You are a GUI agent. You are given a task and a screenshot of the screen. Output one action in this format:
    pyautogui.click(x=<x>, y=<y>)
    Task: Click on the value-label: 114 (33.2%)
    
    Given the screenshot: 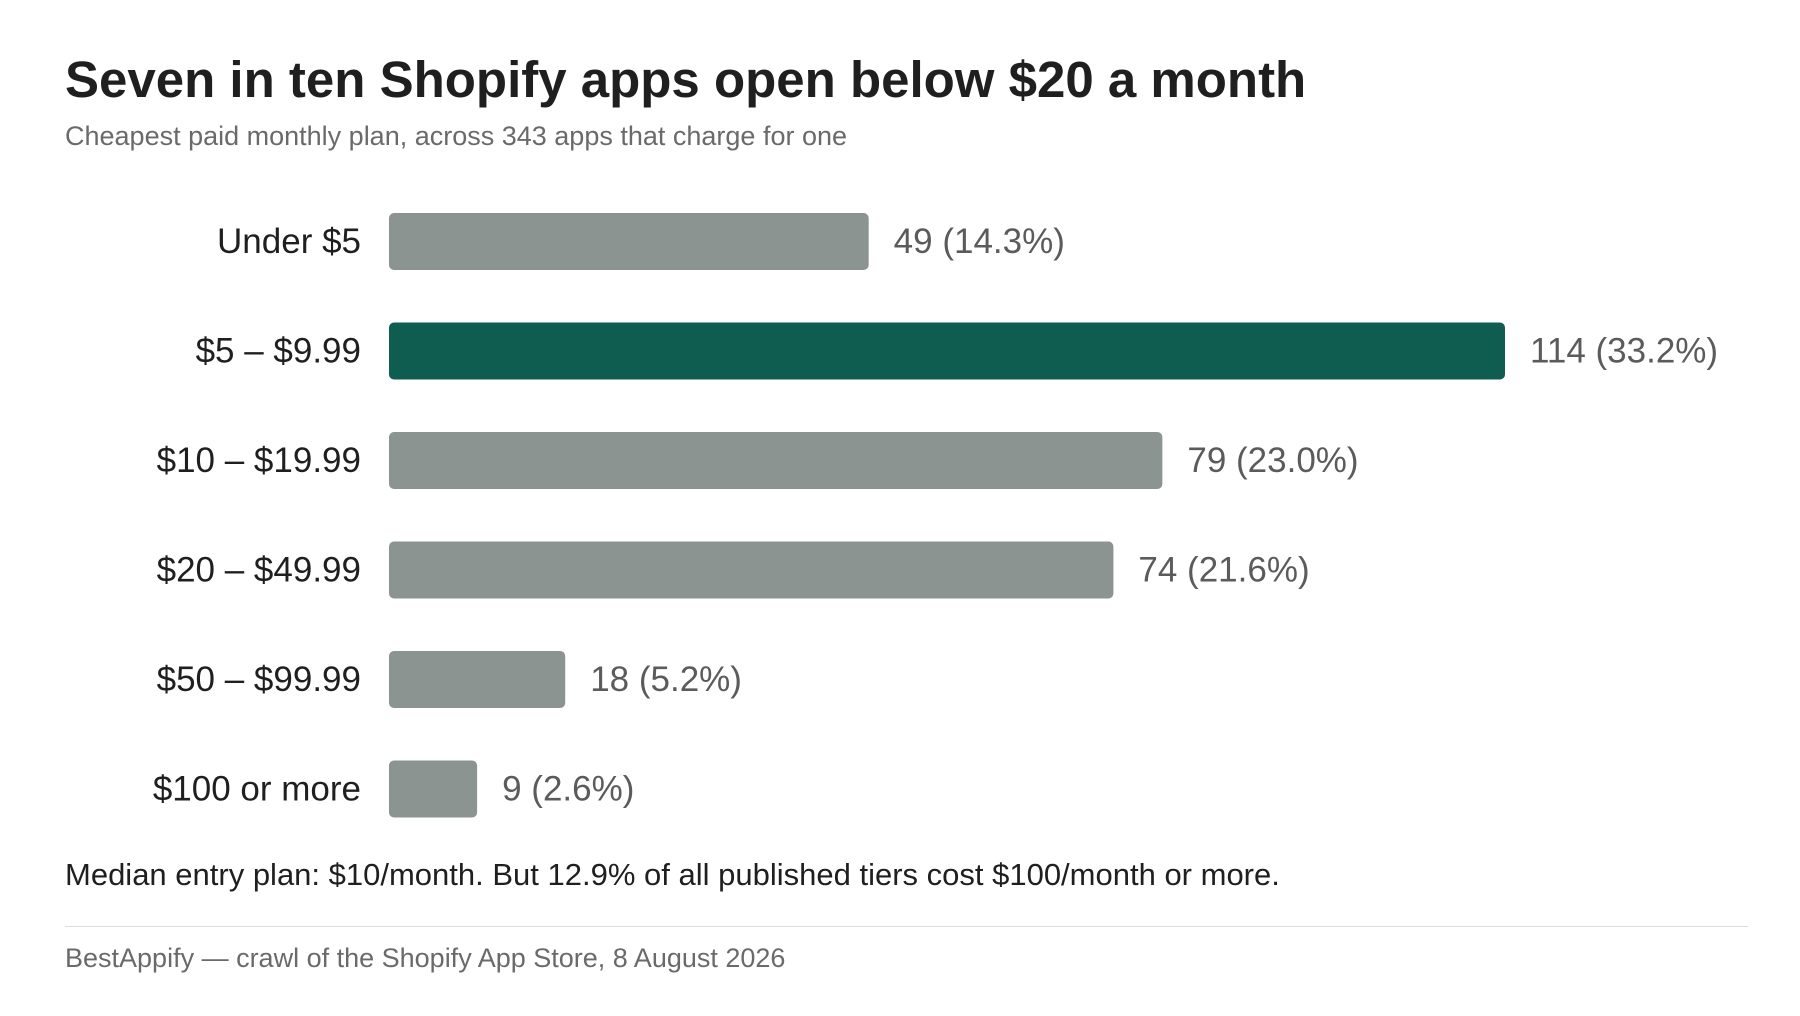 What is the action you would take?
    pyautogui.click(x=1624, y=351)
    